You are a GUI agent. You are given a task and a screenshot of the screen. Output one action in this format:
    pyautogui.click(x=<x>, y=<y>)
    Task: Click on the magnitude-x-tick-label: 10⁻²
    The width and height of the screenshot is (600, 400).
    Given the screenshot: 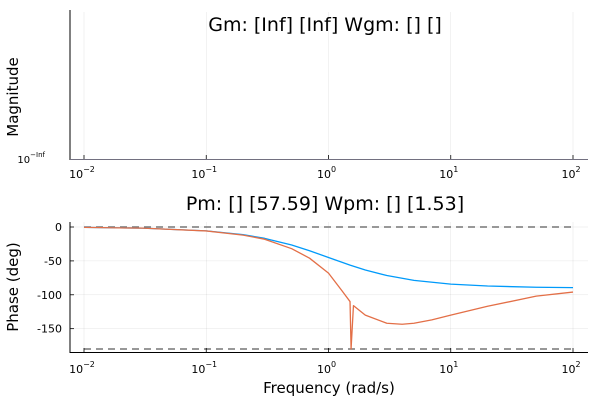 What is the action you would take?
    pyautogui.click(x=82, y=173)
    